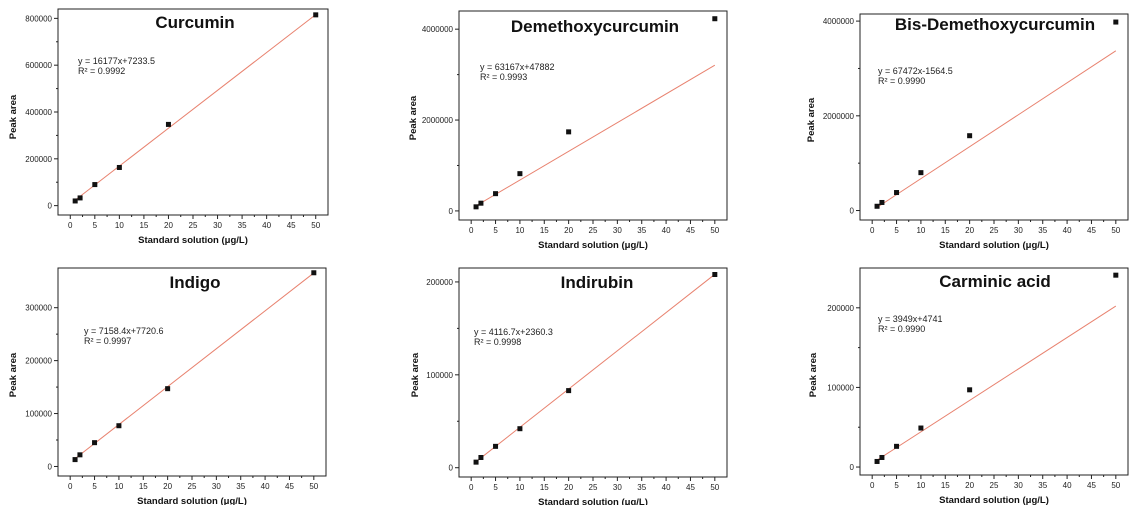  I want to click on y-tick-label: 4000000, so click(839, 21).